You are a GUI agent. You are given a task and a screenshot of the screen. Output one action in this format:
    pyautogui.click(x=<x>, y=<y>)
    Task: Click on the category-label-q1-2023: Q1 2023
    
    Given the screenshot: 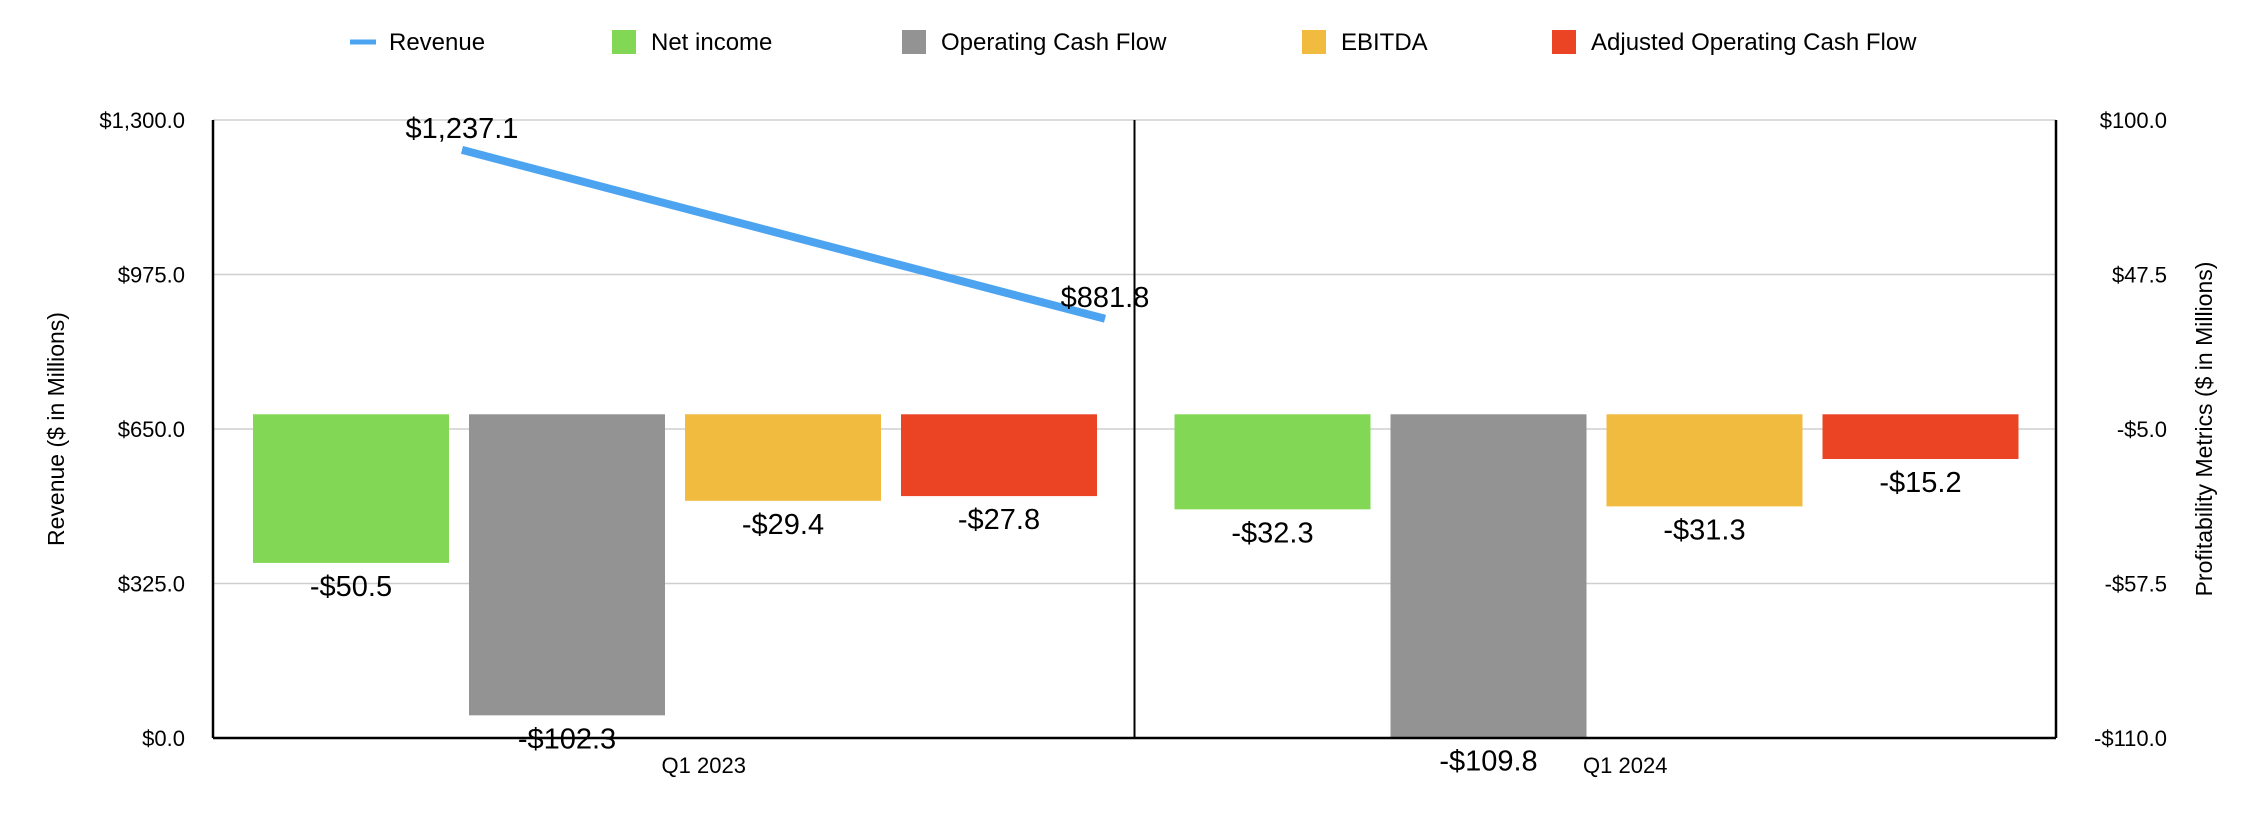 What is the action you would take?
    pyautogui.click(x=704, y=765)
    